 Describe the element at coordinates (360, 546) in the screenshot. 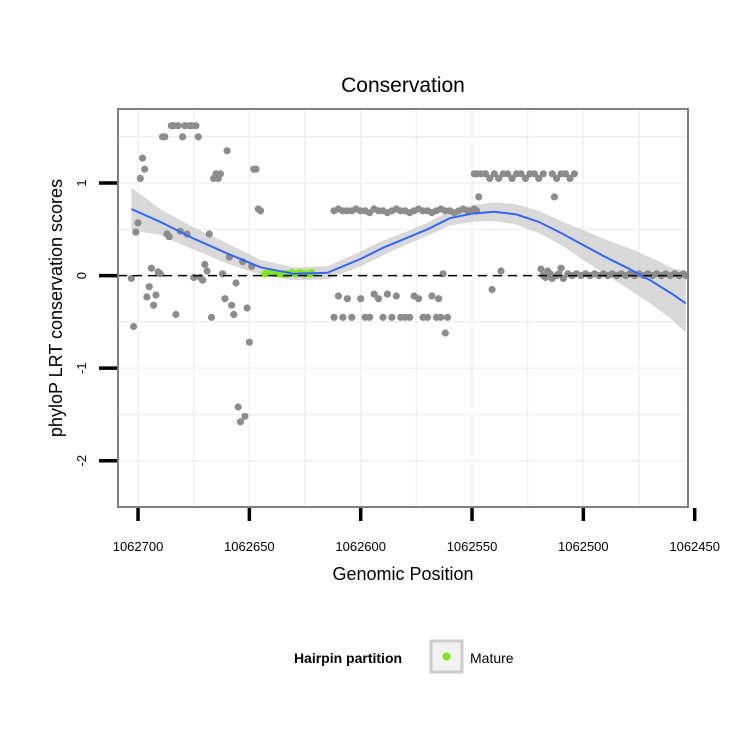

I see `x-tick-label: 1062600` at that location.